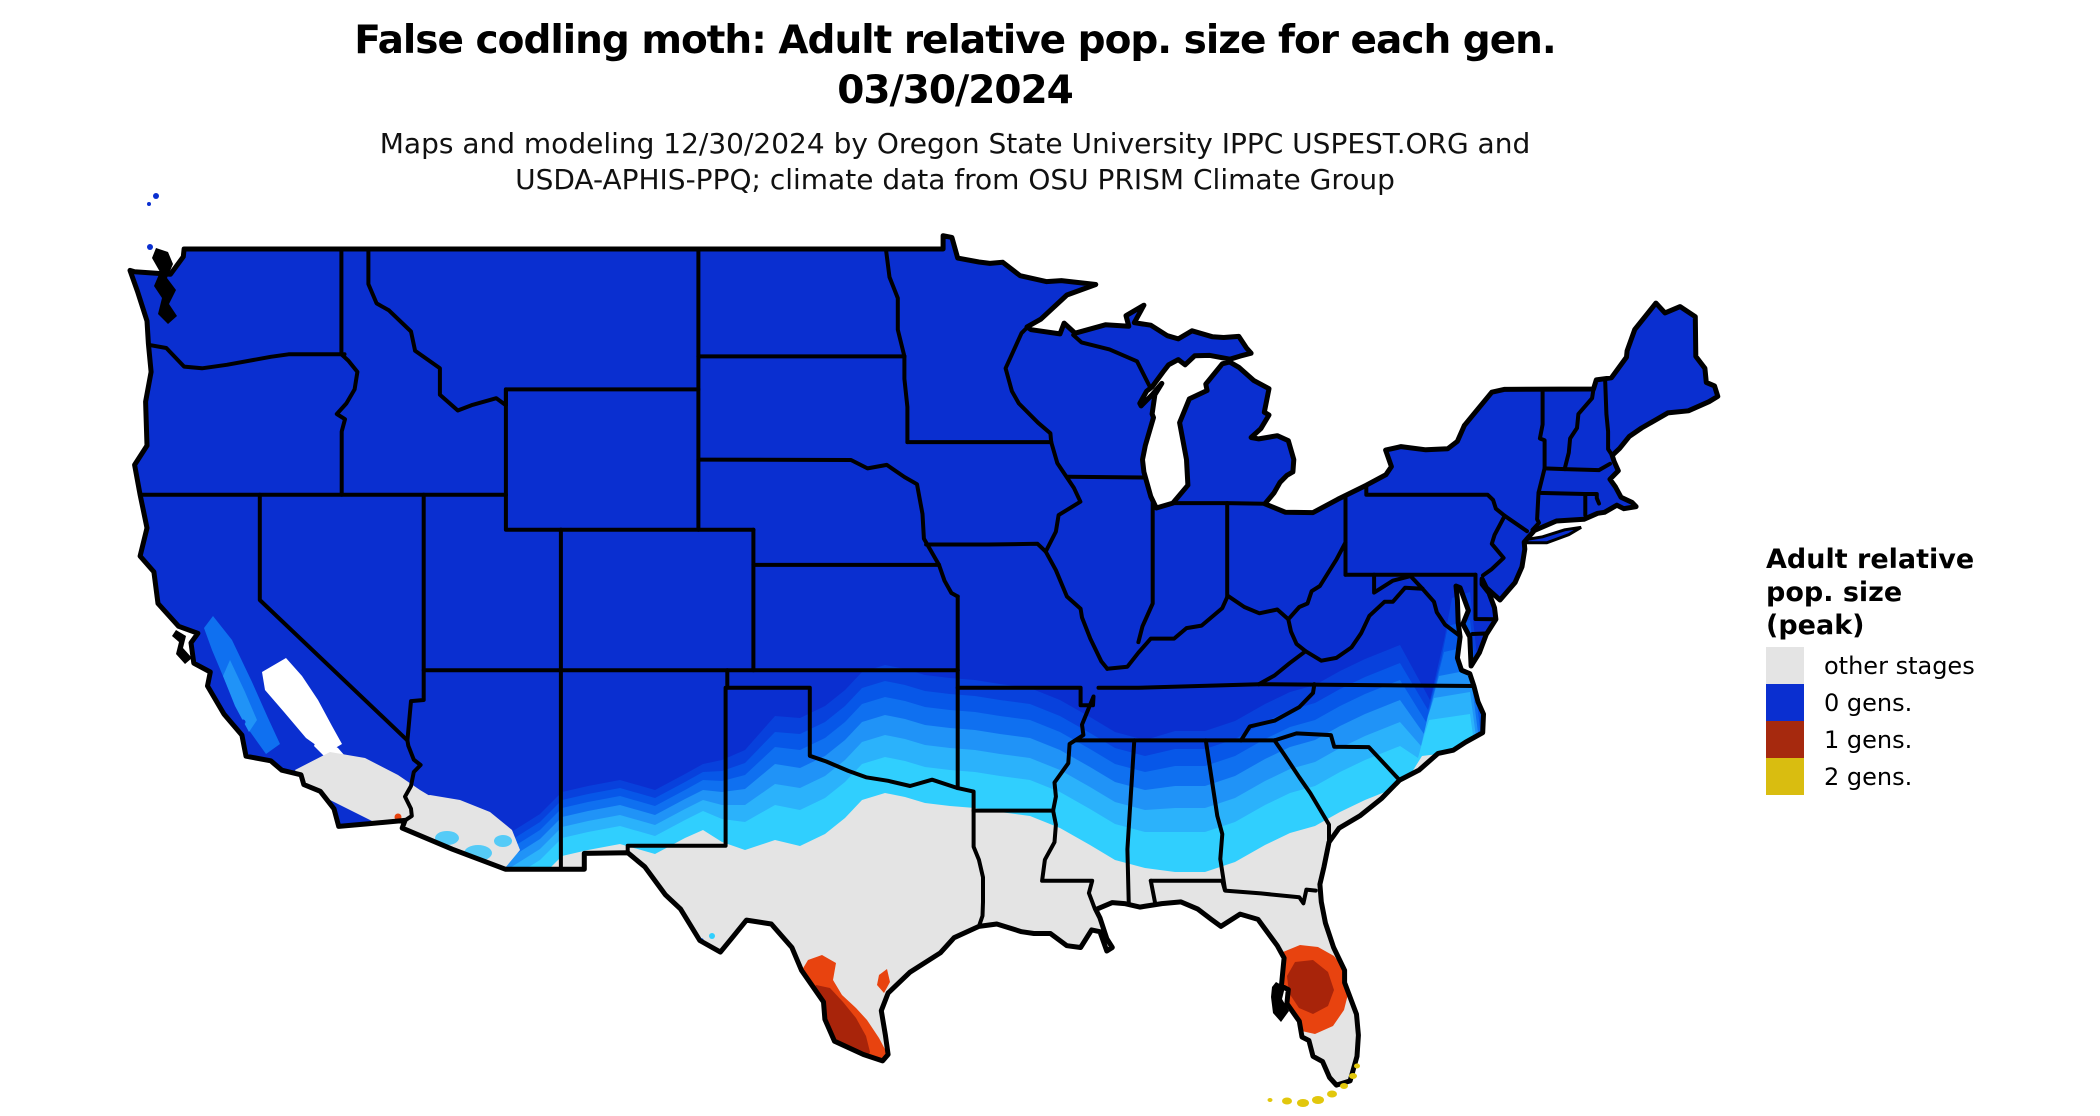 The height and width of the screenshot is (1116, 2100). I want to click on legend-label-1-gens: 1 gens., so click(1868, 739).